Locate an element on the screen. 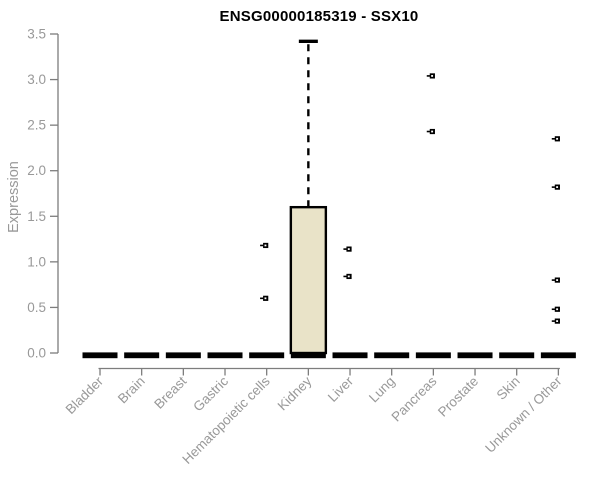  x-tick-label: Prostate is located at coordinates (458, 397).